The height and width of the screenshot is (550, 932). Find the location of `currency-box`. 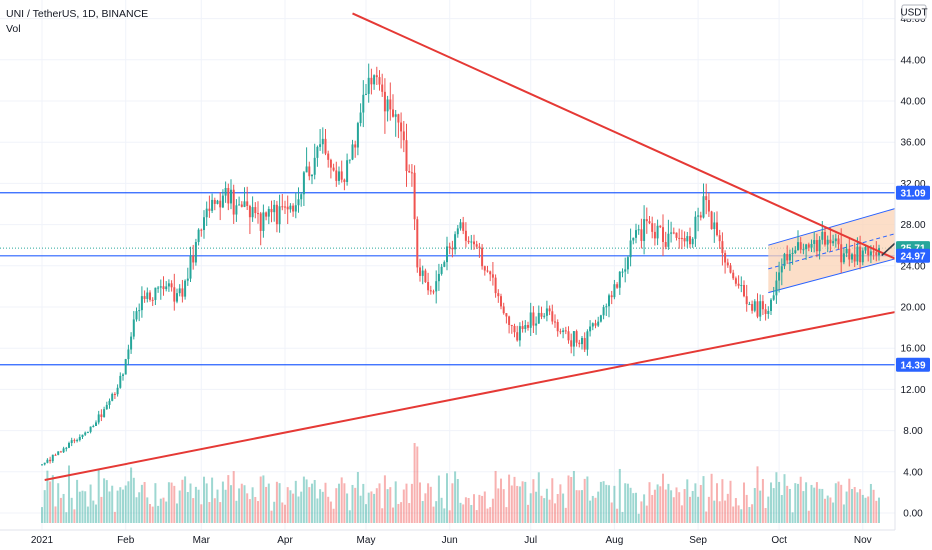

currency-box is located at coordinates (914, 12).